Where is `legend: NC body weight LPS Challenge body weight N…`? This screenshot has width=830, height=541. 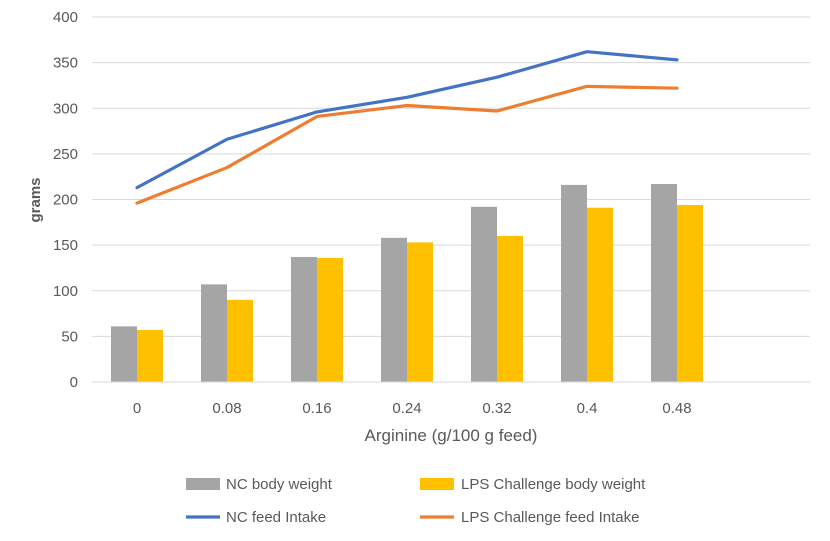
legend: NC body weight LPS Challenge body weight N… is located at coordinates (416, 501).